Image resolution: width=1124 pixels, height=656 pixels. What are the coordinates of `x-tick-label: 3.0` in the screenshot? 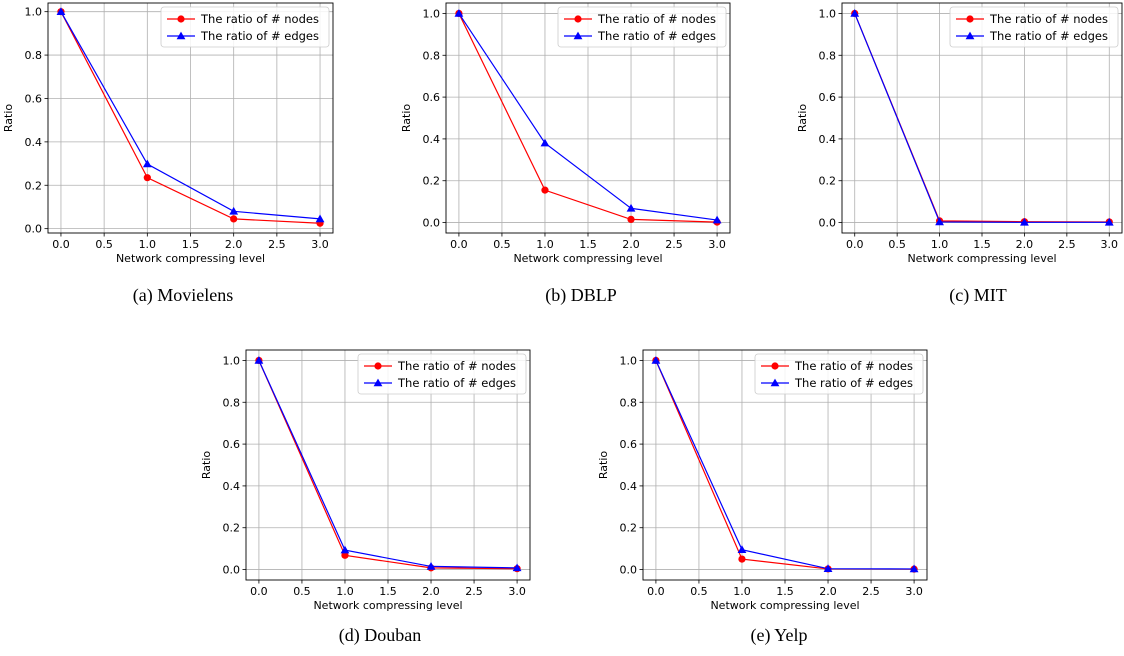 It's located at (517, 591).